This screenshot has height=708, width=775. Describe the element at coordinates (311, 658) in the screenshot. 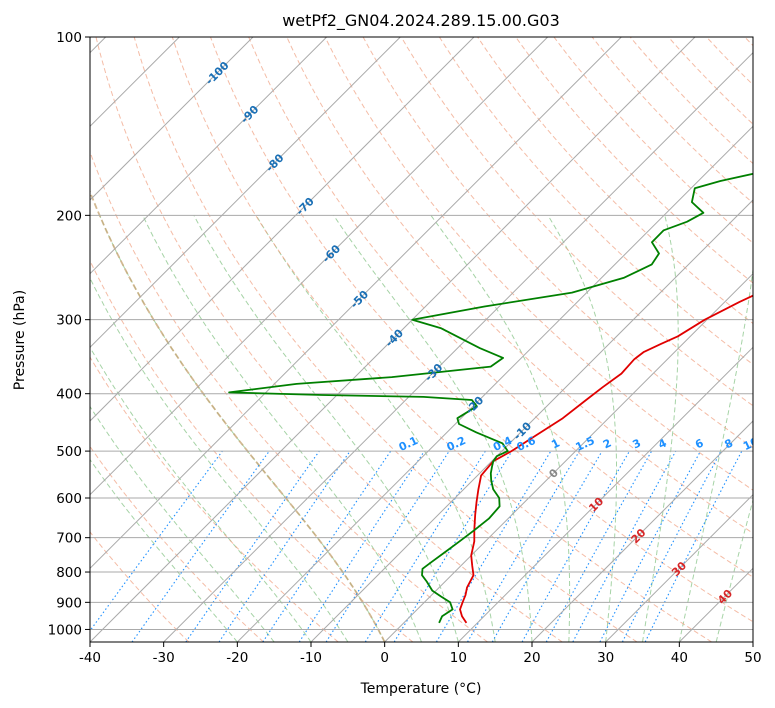

I see `x-tick-label: -10` at that location.